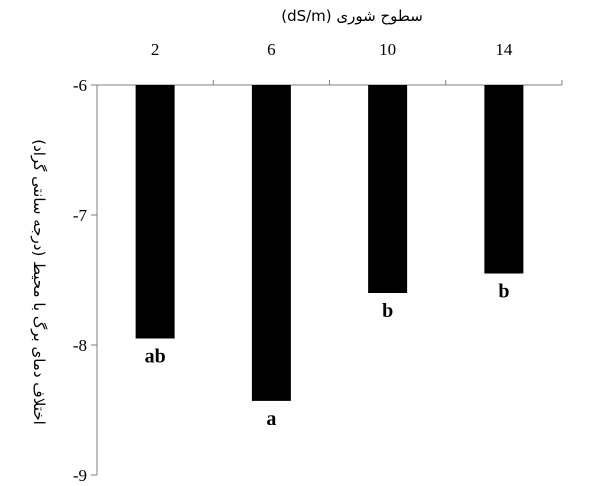 This screenshot has width=589, height=486. What do you see at coordinates (352, 16) in the screenshot?
I see `x-axis-title: سطوح شوری (dS/m)` at bounding box center [352, 16].